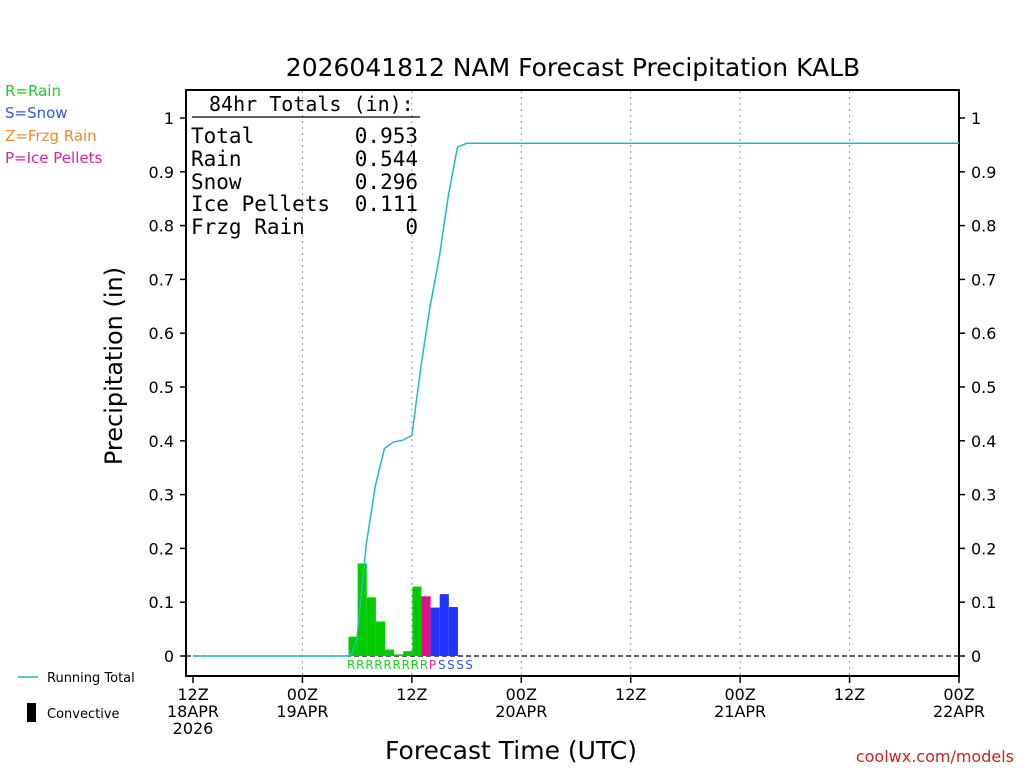 This screenshot has height=768, width=1024. What do you see at coordinates (511, 750) in the screenshot?
I see `x-axis-title: Forecast Time (UTC)` at bounding box center [511, 750].